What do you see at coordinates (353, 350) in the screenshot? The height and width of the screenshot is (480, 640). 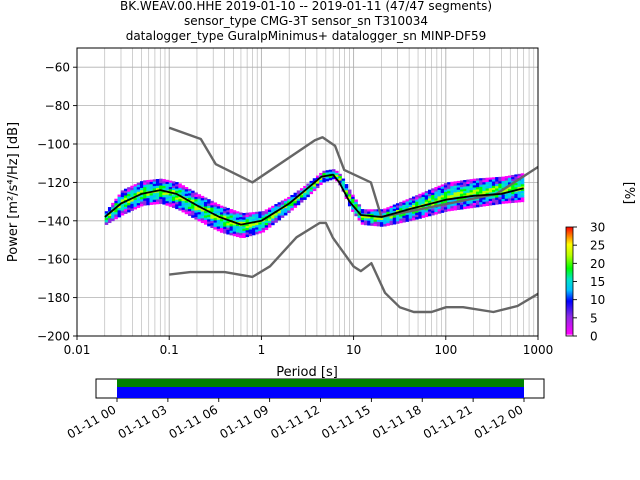 I see `x-tick-label: 10` at bounding box center [353, 350].